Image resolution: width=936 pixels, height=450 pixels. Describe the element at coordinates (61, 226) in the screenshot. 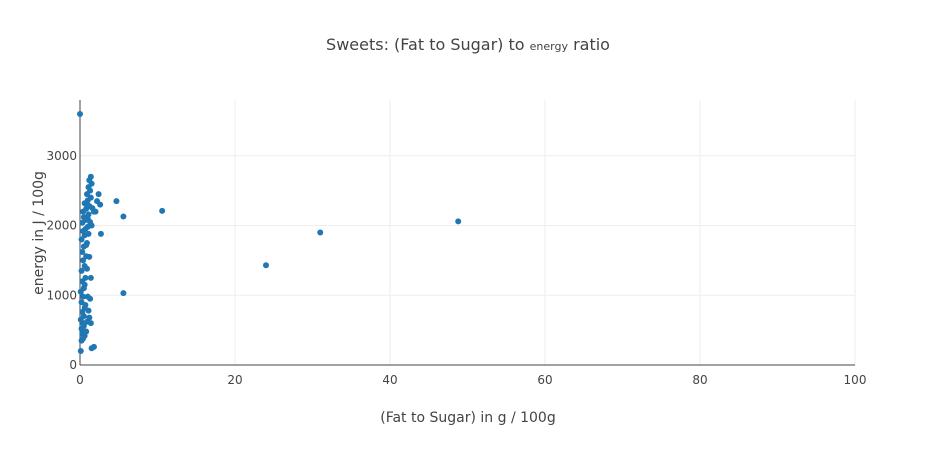

I see `y-tick-label: 2000` at that location.